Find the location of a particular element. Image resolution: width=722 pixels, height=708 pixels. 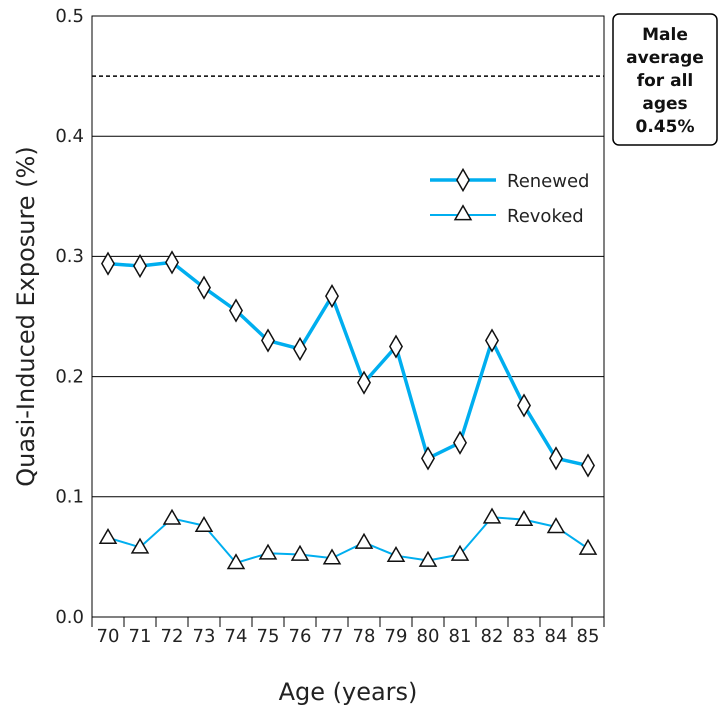

x-tick-label: 83 is located at coordinates (524, 636).